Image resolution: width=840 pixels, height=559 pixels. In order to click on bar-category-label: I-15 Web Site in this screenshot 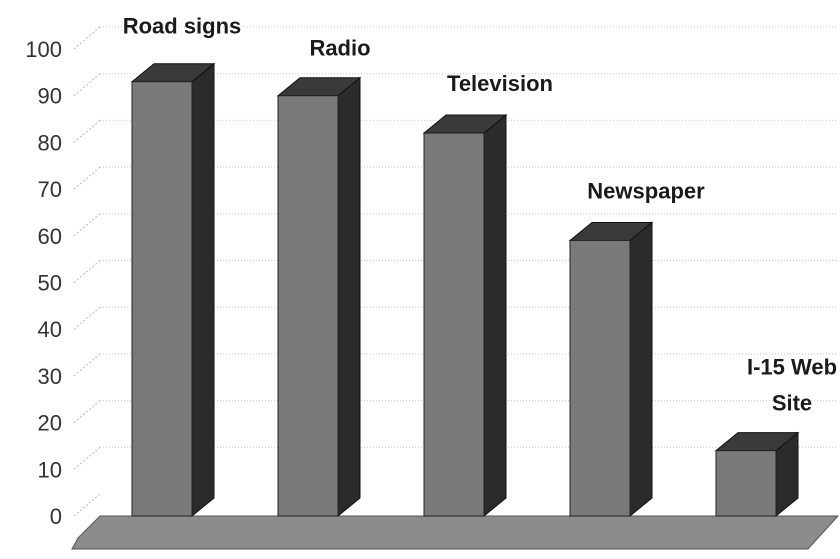, I will do `click(792, 385)`.